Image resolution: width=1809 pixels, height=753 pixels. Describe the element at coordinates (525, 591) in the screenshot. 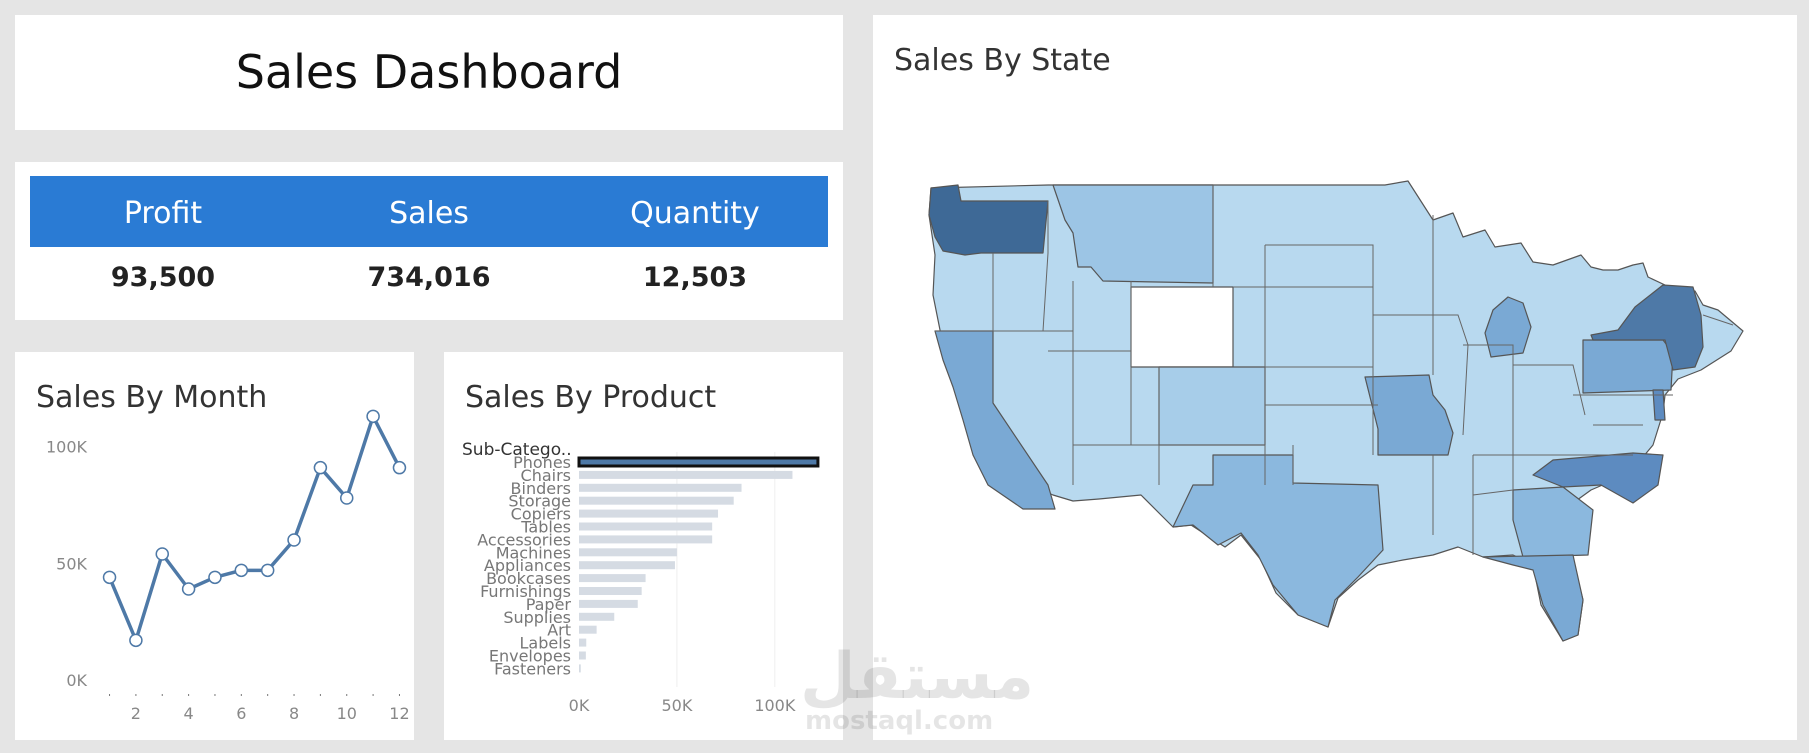

I see `product-label: Furnishings` at that location.